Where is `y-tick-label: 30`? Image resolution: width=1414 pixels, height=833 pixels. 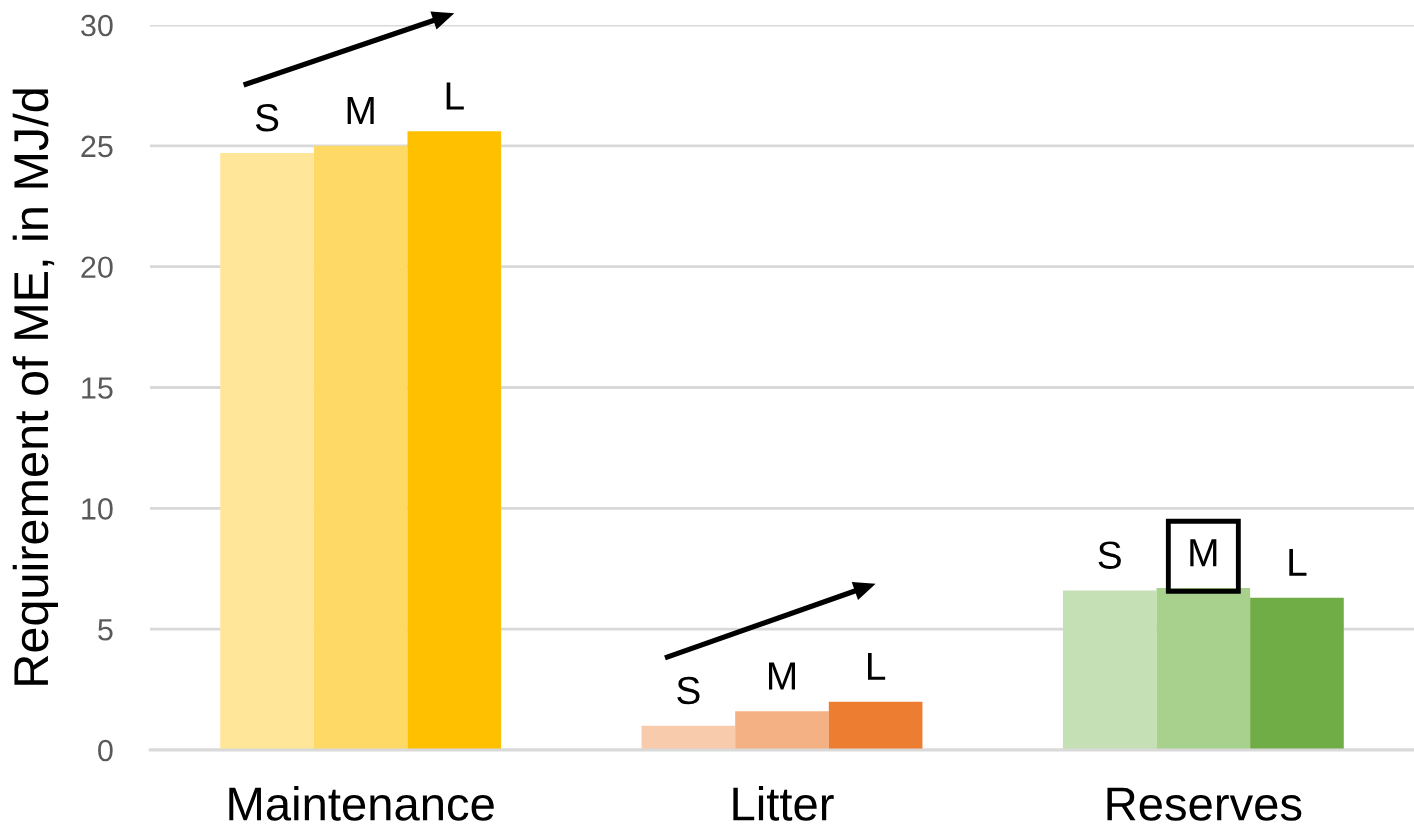 y-tick-label: 30 is located at coordinates (97, 25).